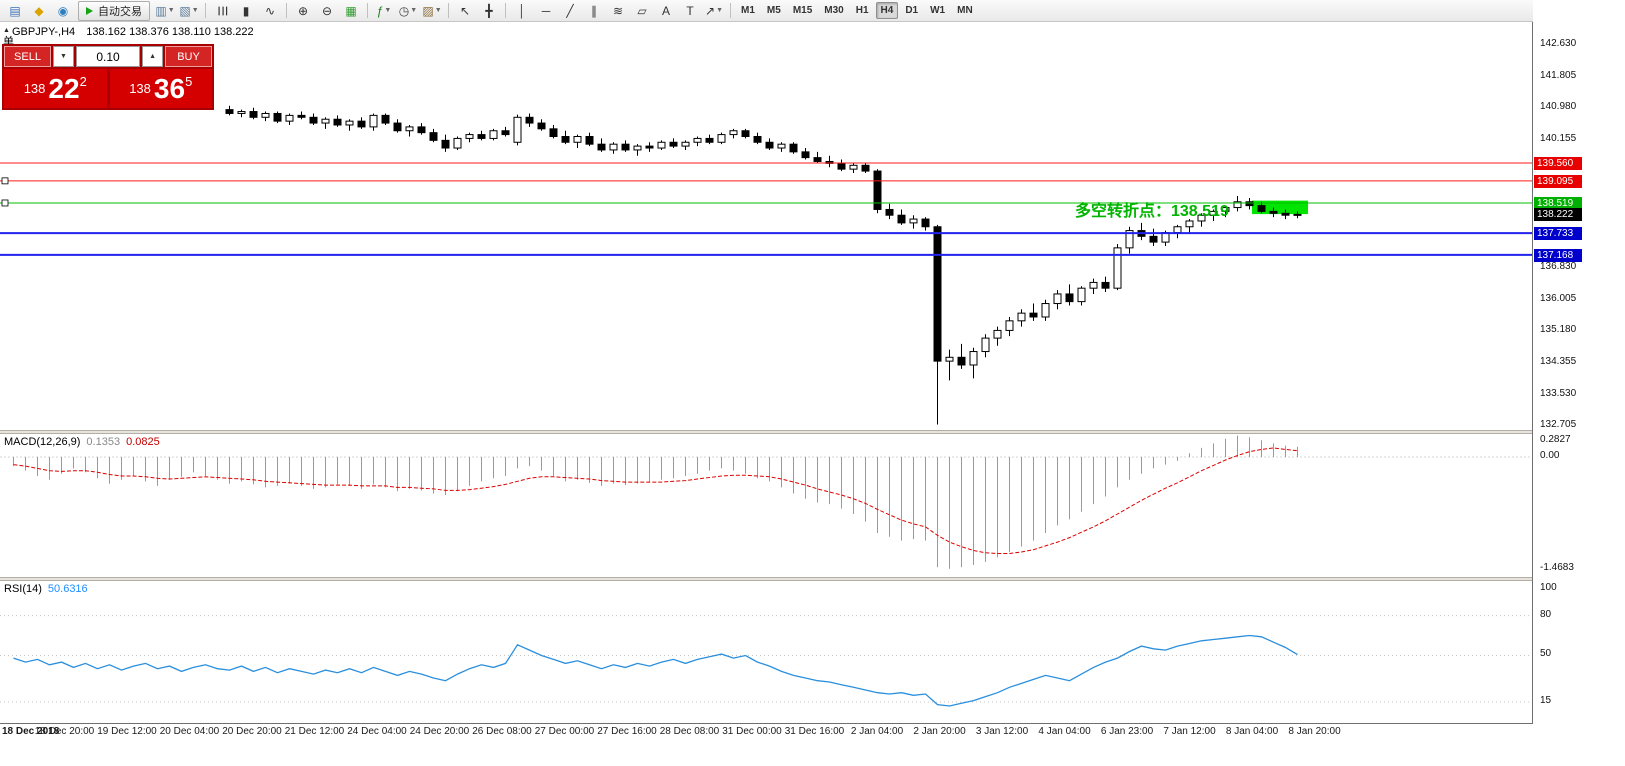 This screenshot has width=1625, height=766. Describe the element at coordinates (1558, 361) in the screenshot. I see `price-axis-label: 134.355` at that location.